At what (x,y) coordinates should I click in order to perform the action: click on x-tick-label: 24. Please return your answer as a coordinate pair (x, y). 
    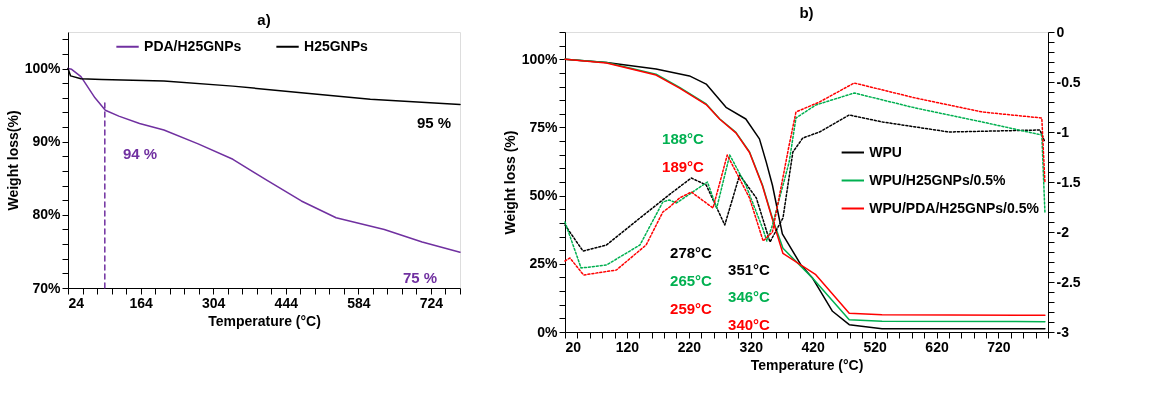
    Looking at the image, I should click on (76, 302).